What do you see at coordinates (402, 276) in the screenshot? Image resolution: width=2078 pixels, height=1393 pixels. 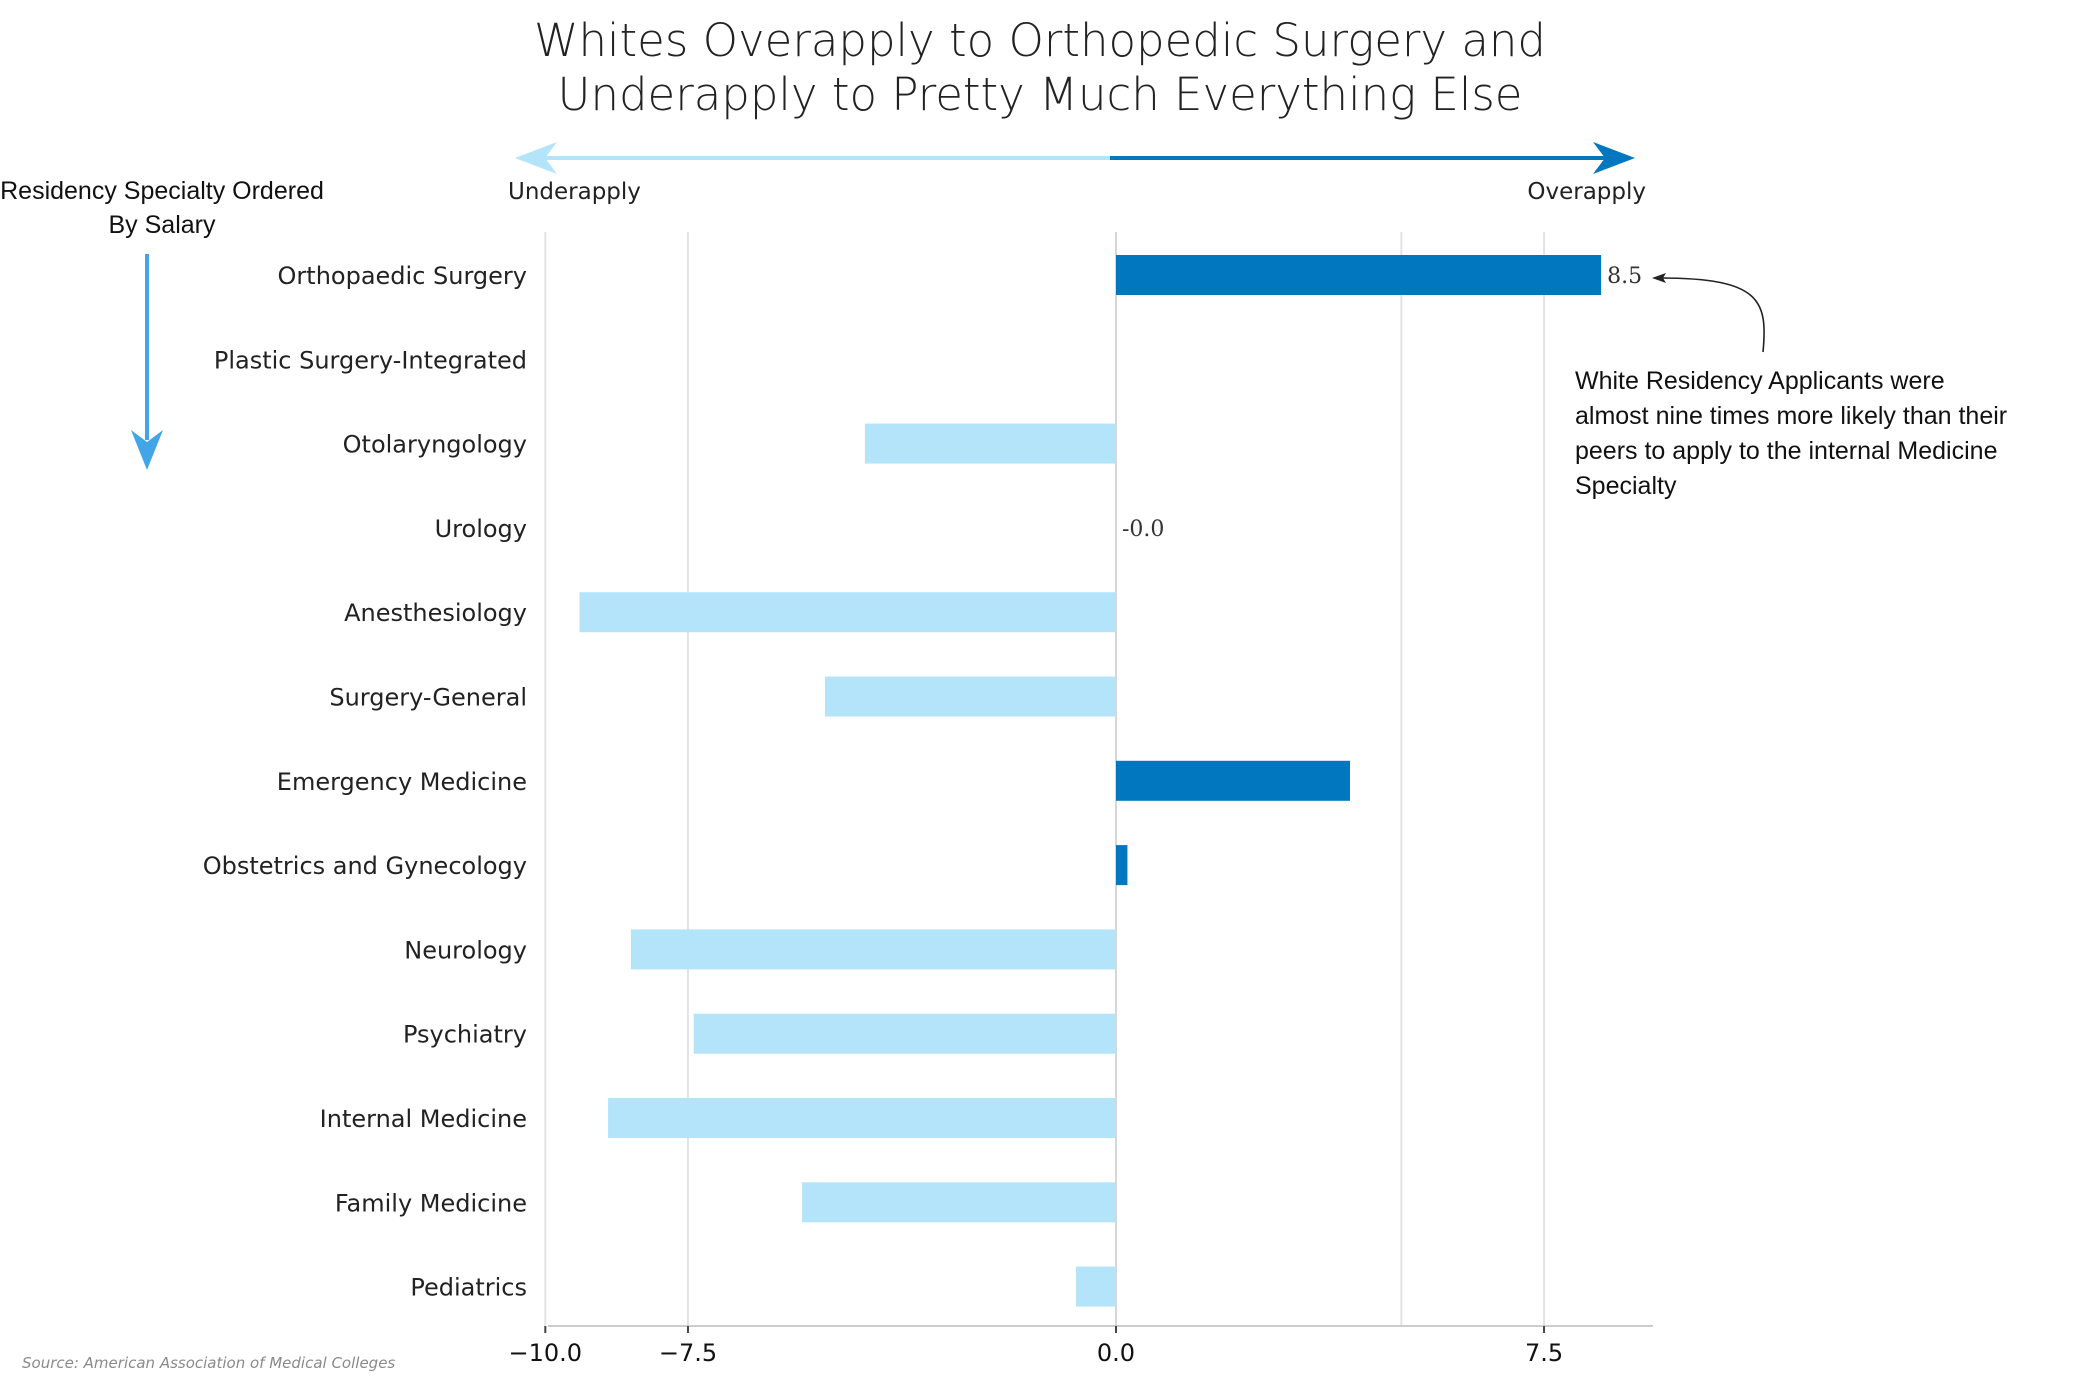 I see `category-label: Orthopaedic Surgery` at bounding box center [402, 276].